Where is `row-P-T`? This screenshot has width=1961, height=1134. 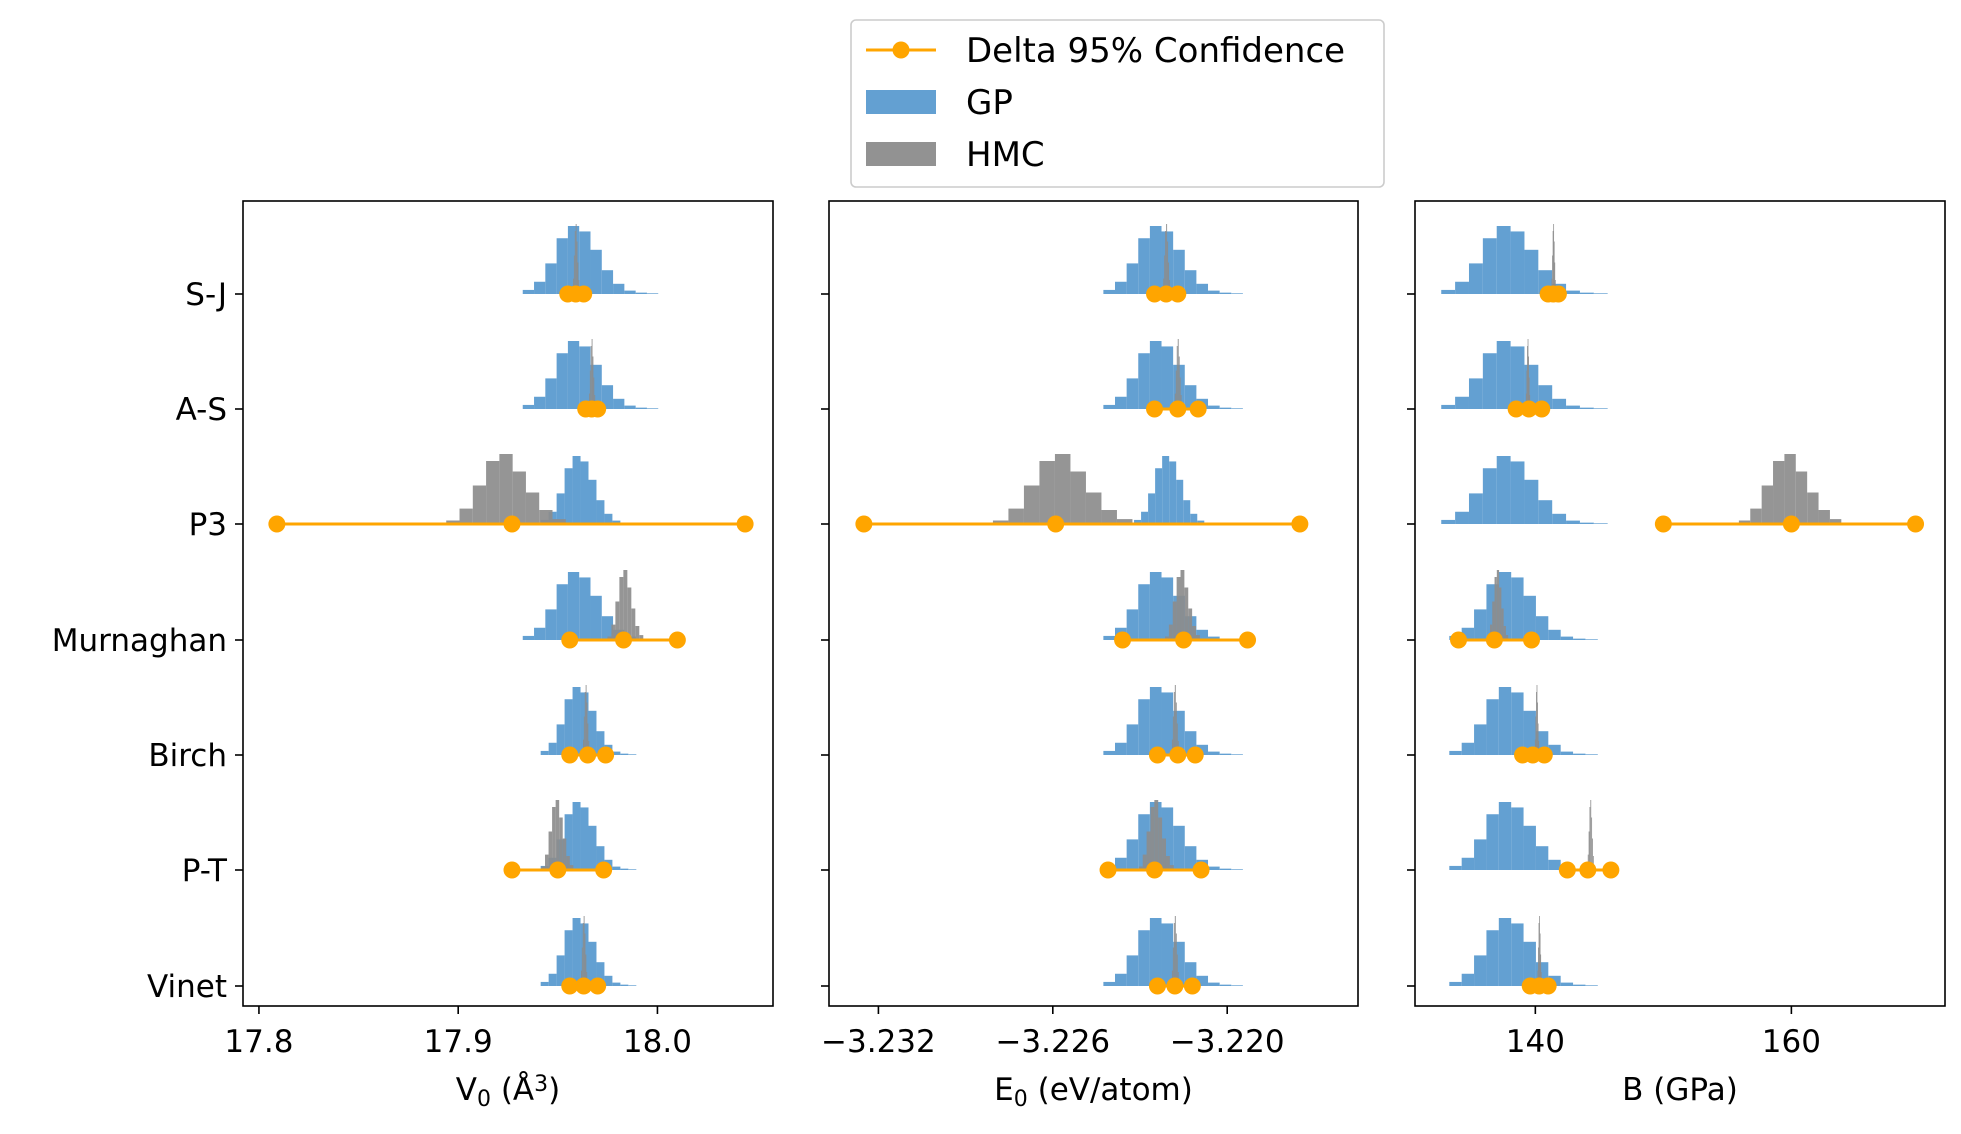 row-P-T is located at coordinates (1171, 839).